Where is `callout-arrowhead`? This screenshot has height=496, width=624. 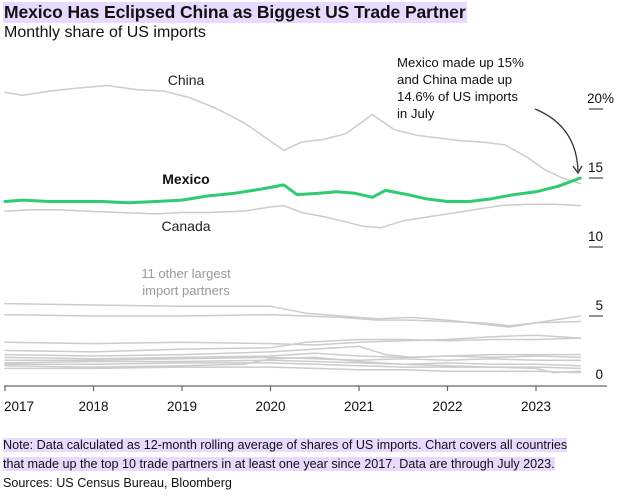 callout-arrowhead is located at coordinates (577, 170).